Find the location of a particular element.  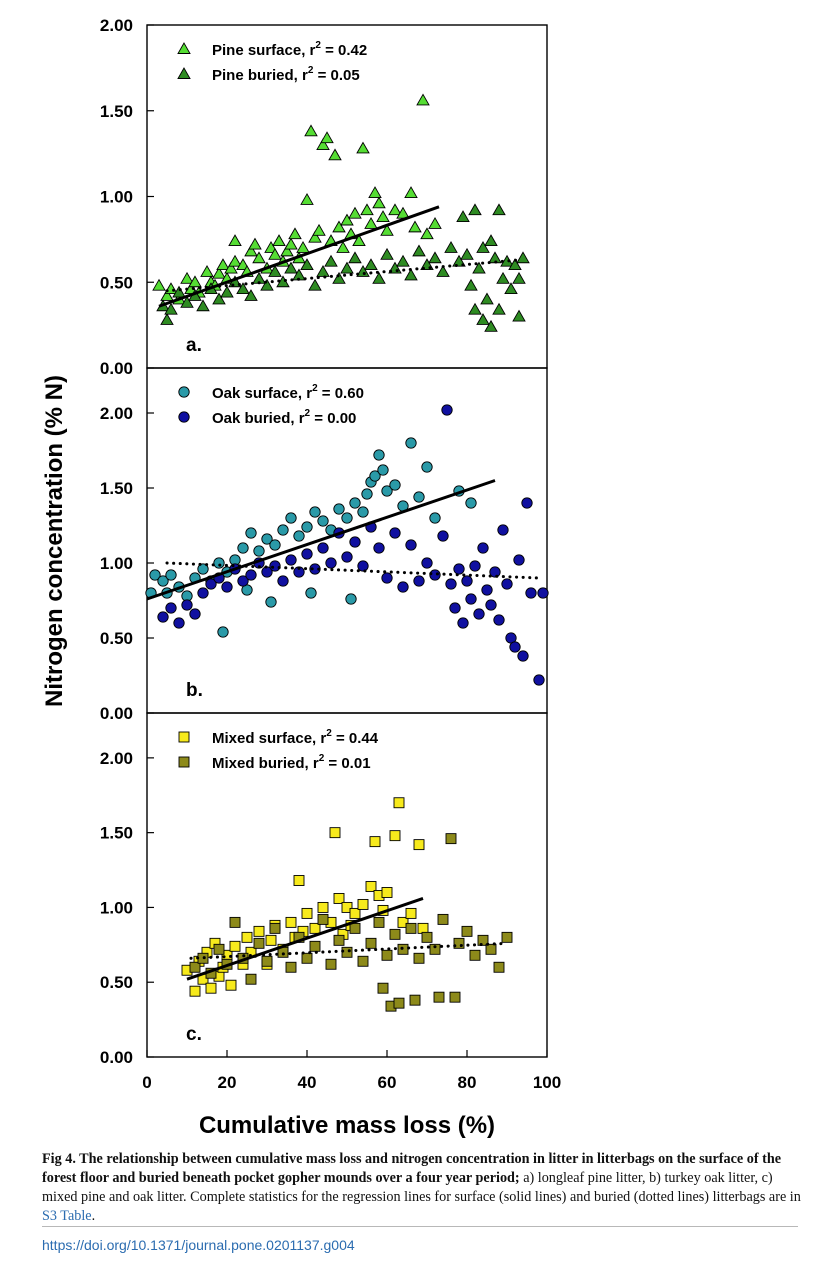

plot-frame is located at coordinates (347, 885).